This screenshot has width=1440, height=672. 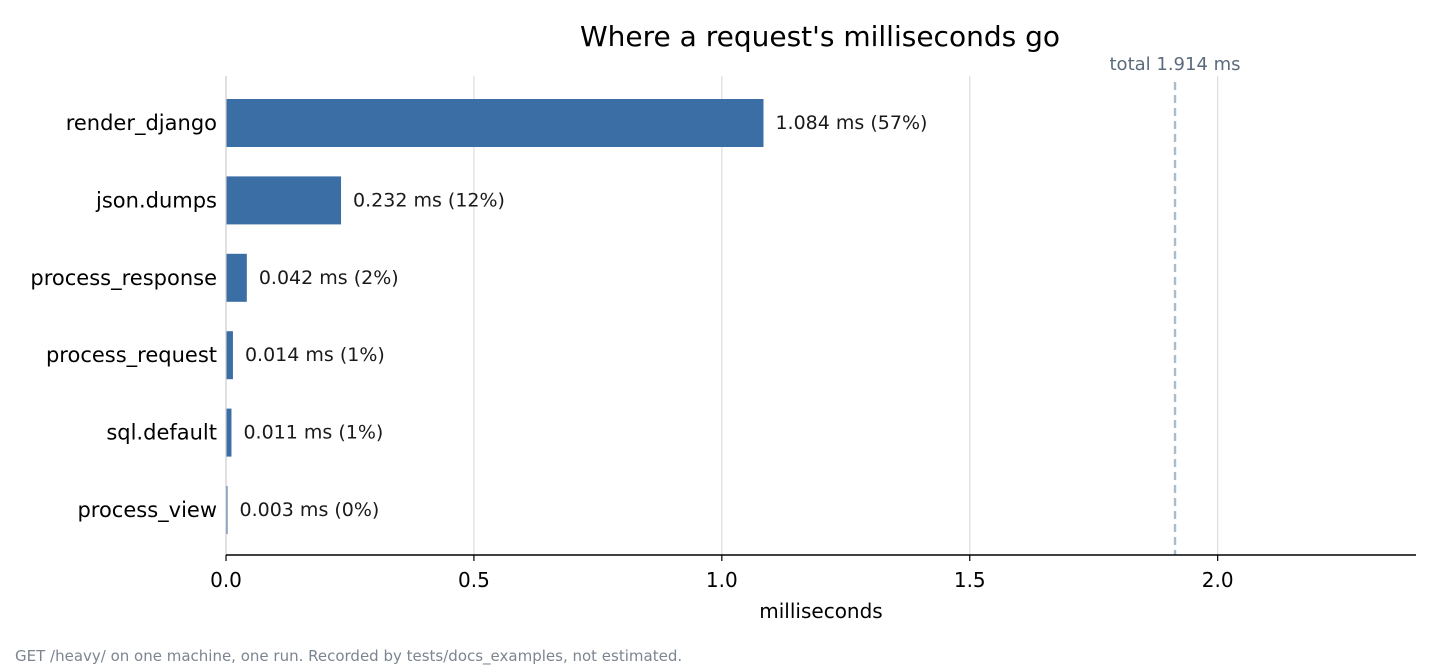 I want to click on data-label: 1.084 ms (57%), so click(x=851, y=123).